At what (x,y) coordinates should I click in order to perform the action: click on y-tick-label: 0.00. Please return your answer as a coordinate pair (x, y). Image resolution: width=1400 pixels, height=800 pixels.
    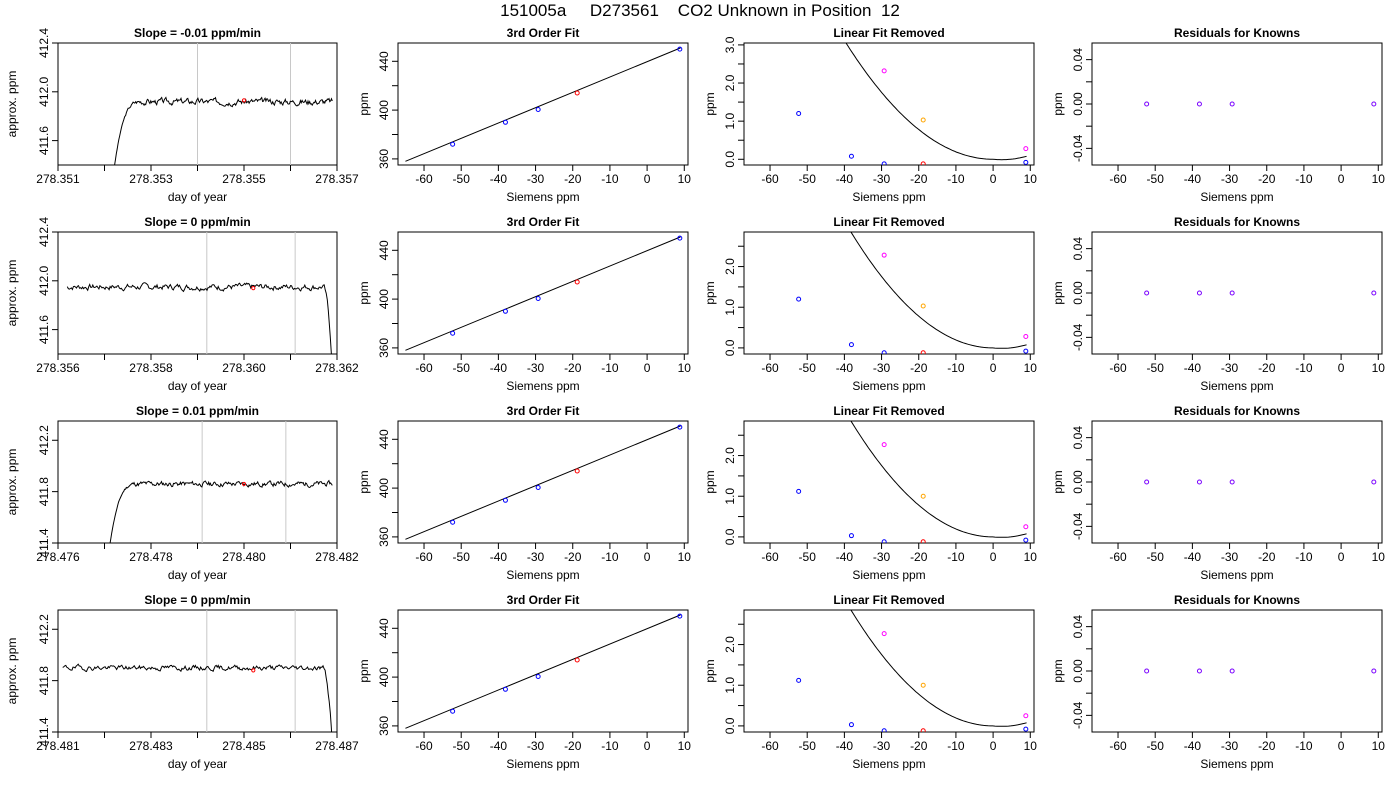
    Looking at the image, I should click on (1078, 293).